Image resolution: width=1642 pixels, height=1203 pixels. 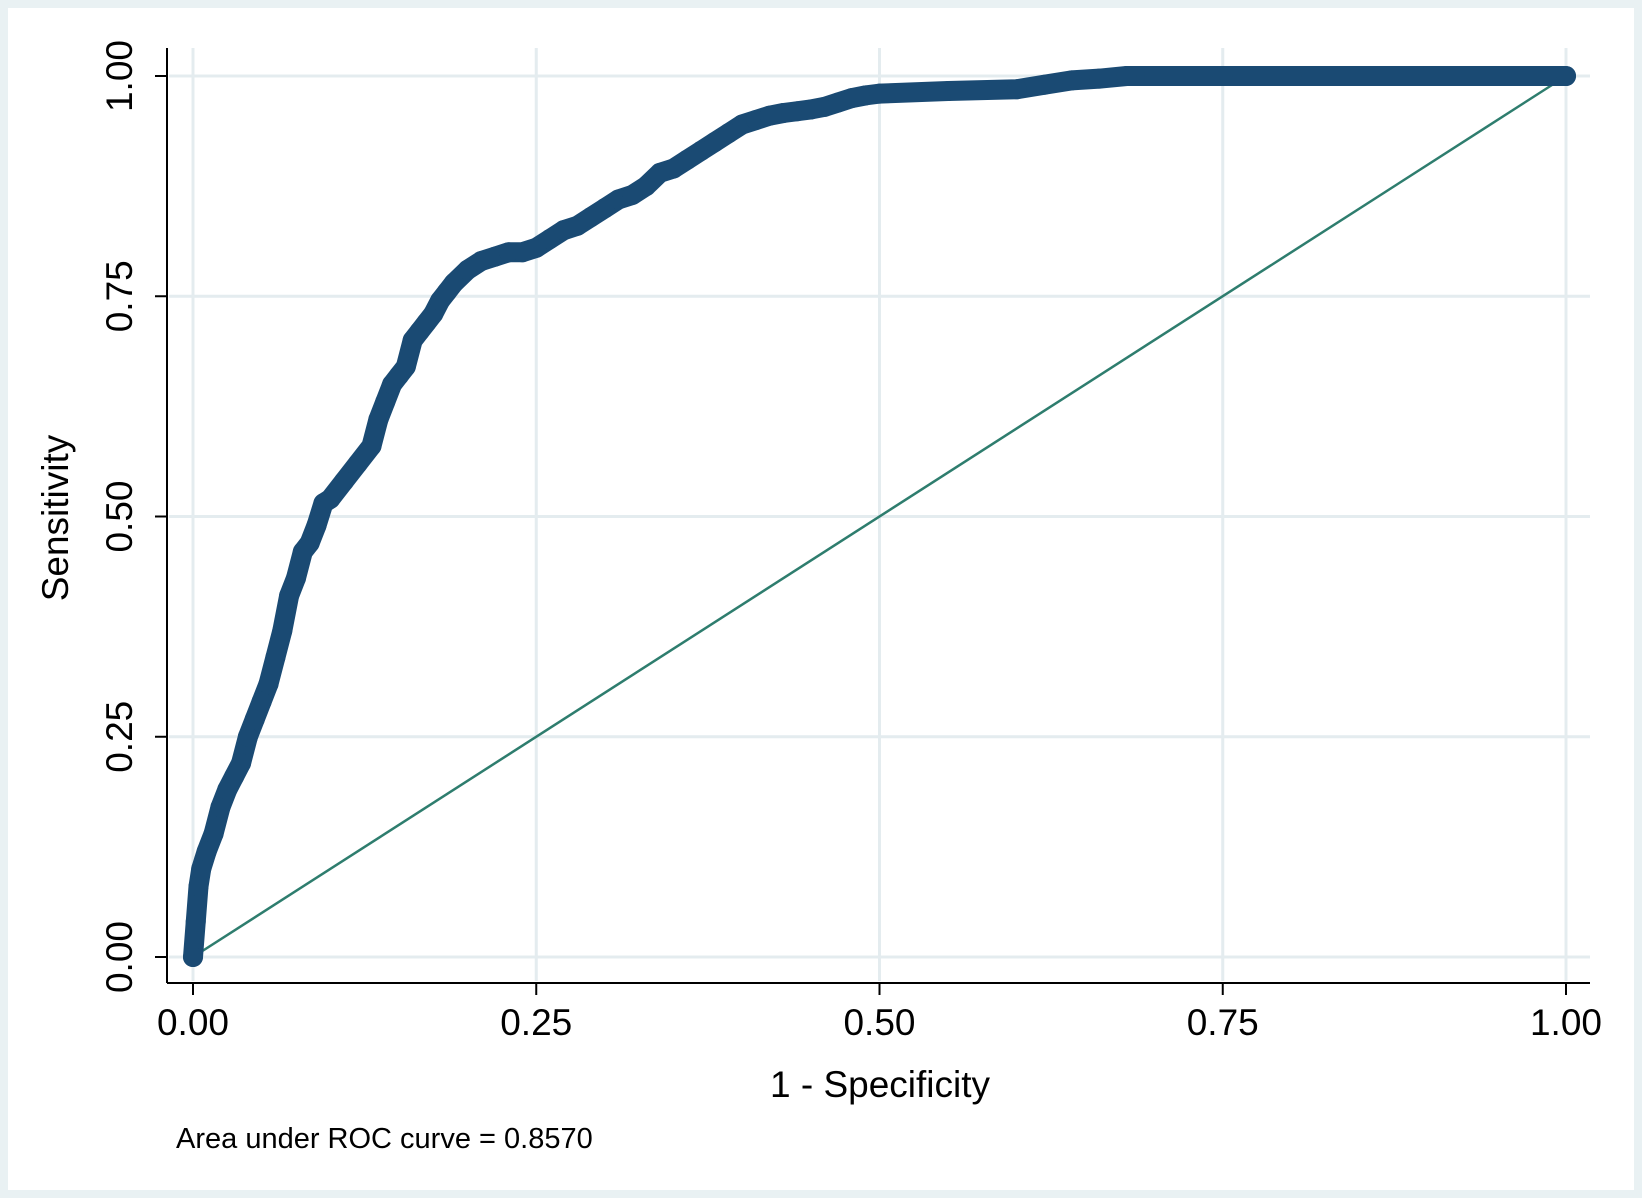 I want to click on x-tick-label: 1.00, so click(x=1566, y=1022).